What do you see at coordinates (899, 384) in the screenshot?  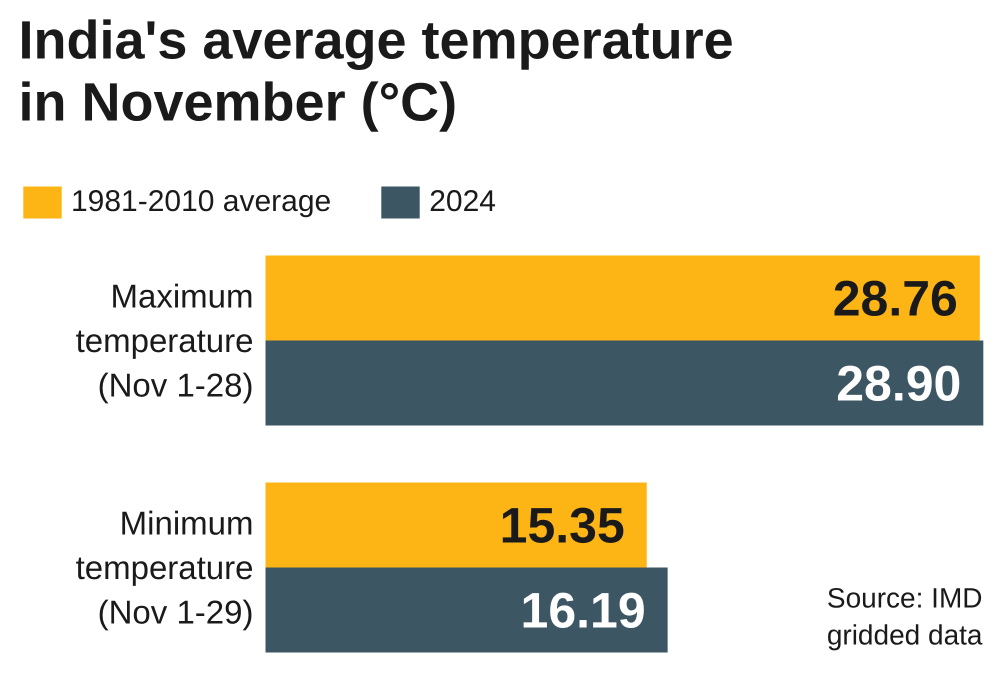 I see `data-label: 28.90` at bounding box center [899, 384].